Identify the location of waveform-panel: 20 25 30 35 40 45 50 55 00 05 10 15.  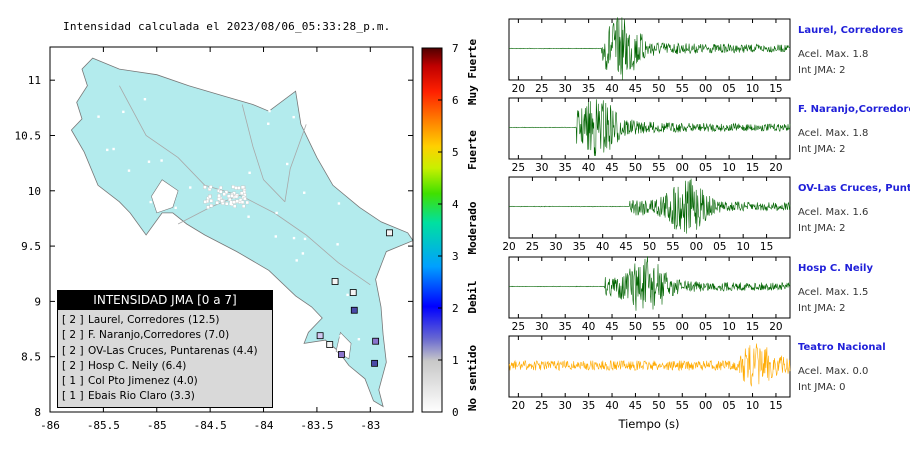
(649, 56).